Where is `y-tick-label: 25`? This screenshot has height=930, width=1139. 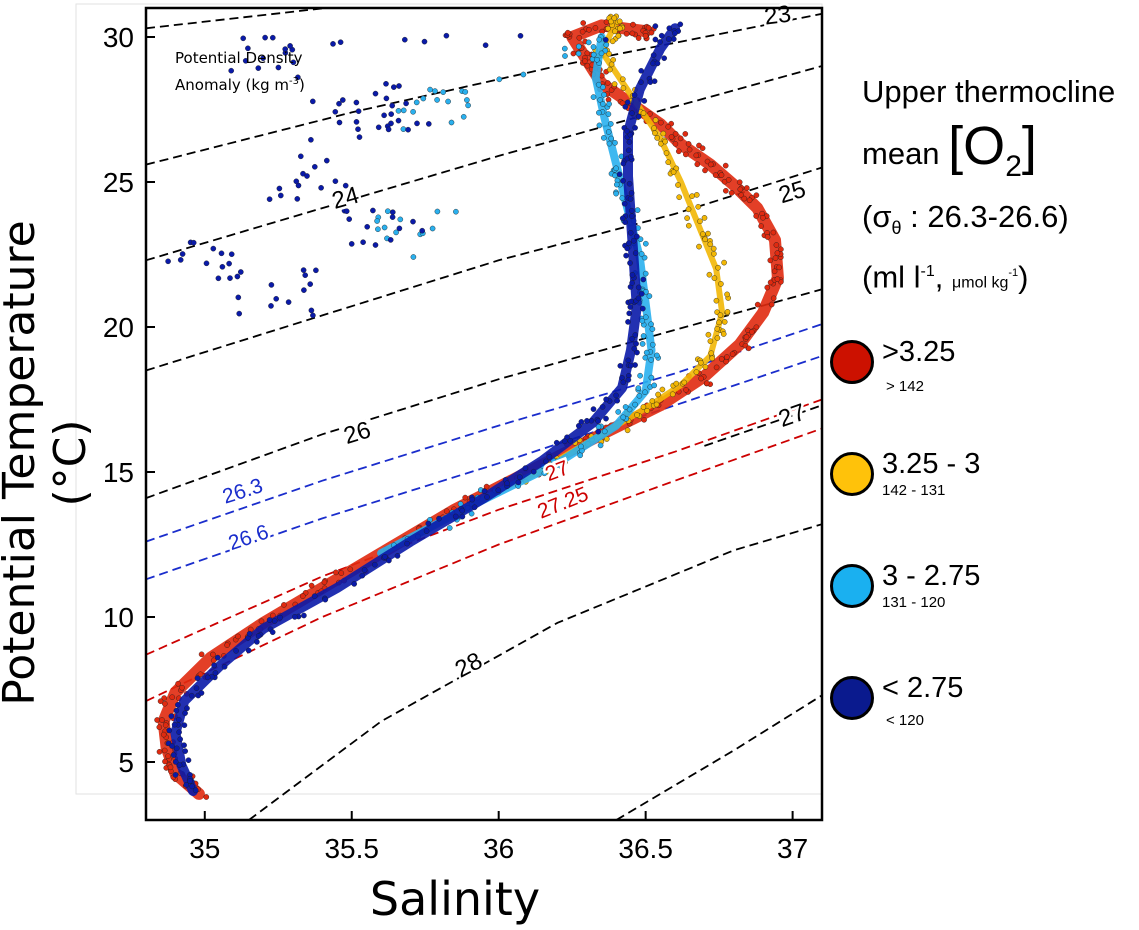
y-tick-label: 25 is located at coordinates (118, 182).